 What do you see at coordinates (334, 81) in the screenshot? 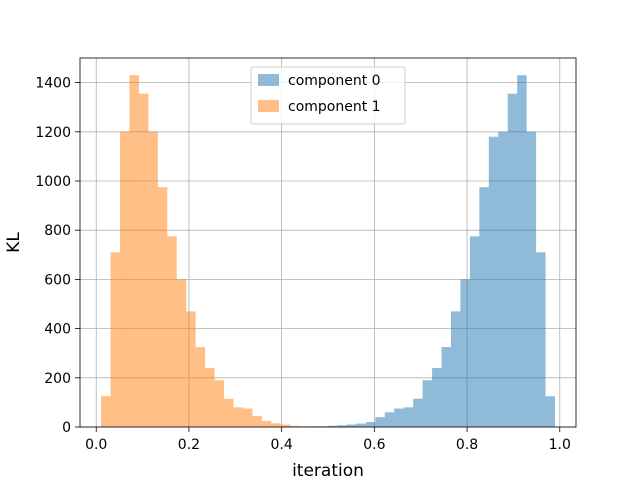
I see `legend-label-component-0: component 0` at bounding box center [334, 81].